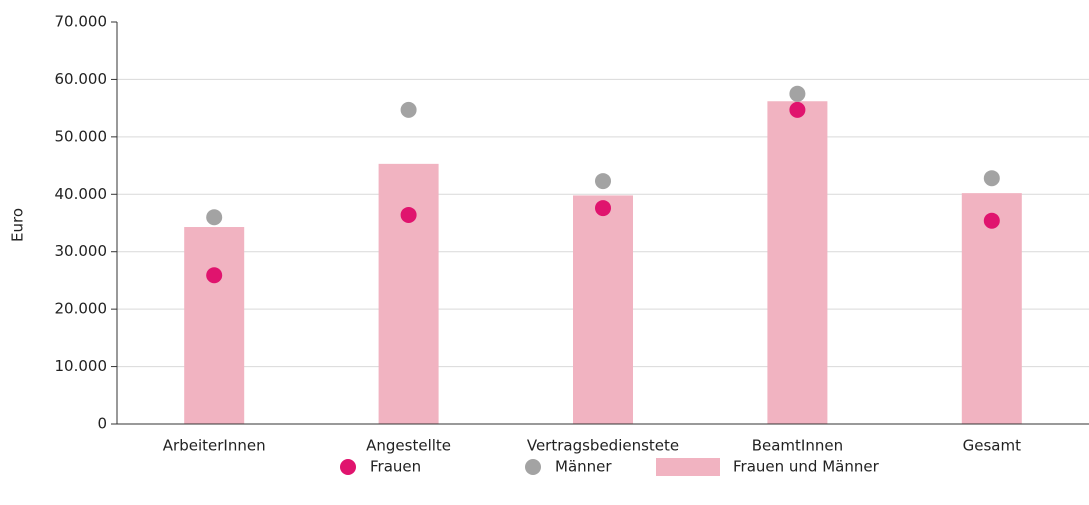 The image size is (1089, 505). Describe the element at coordinates (992, 446) in the screenshot. I see `x-tick-label: Gesamt` at that location.